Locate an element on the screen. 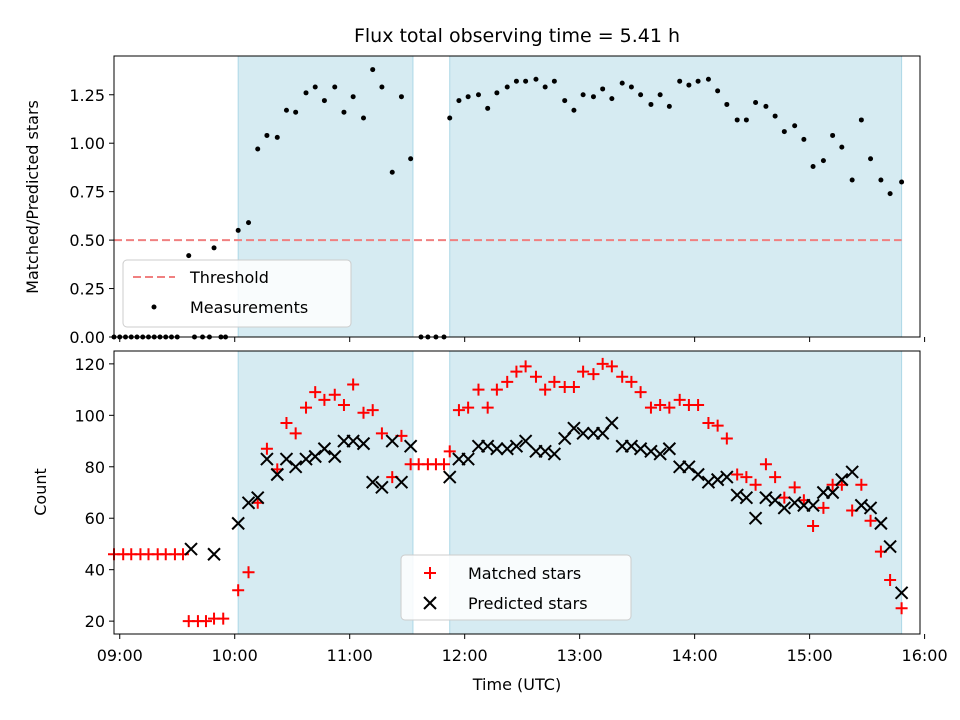 The height and width of the screenshot is (720, 960). legend-measurements-swatch is located at coordinates (154, 307).